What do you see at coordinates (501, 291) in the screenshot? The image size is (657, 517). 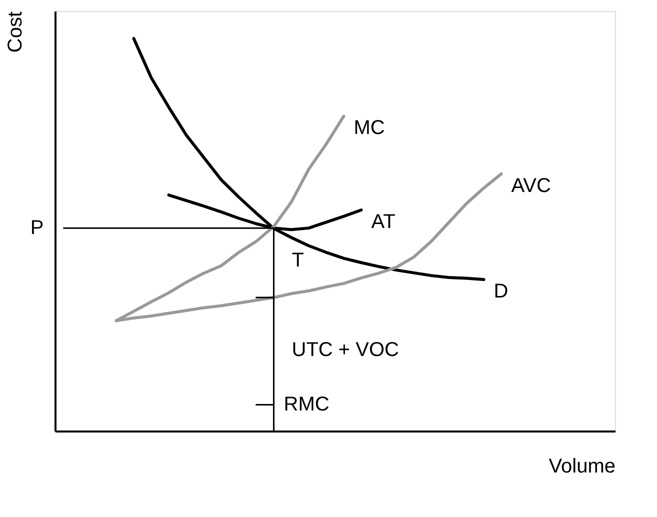 I see `series-label: D` at bounding box center [501, 291].